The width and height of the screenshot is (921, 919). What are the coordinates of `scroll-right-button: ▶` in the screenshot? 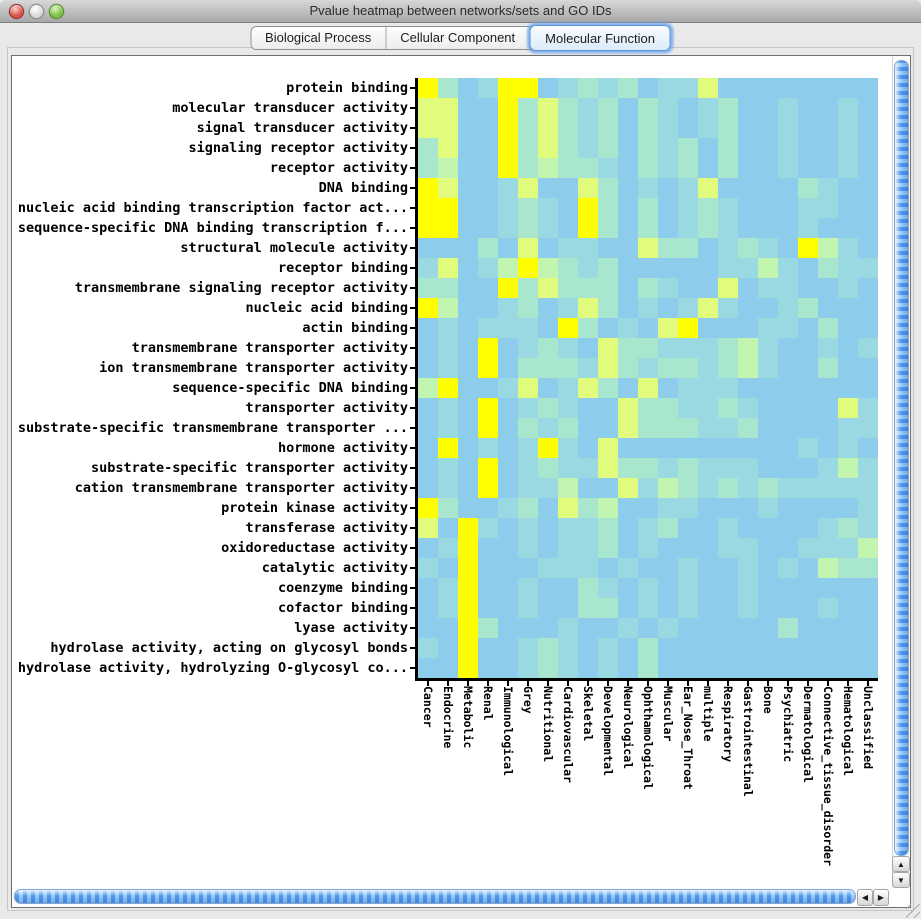 It's located at (881, 897).